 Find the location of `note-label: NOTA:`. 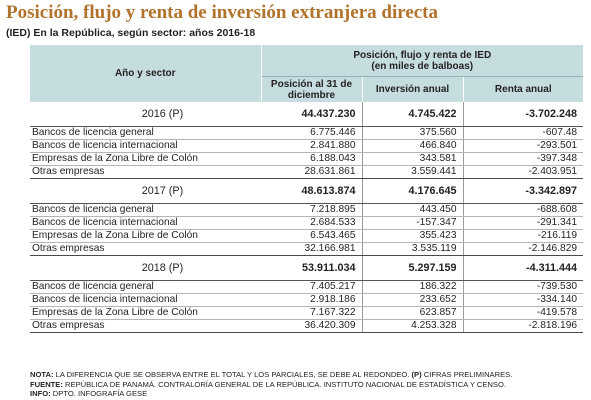

note-label: NOTA: is located at coordinates (42, 374).